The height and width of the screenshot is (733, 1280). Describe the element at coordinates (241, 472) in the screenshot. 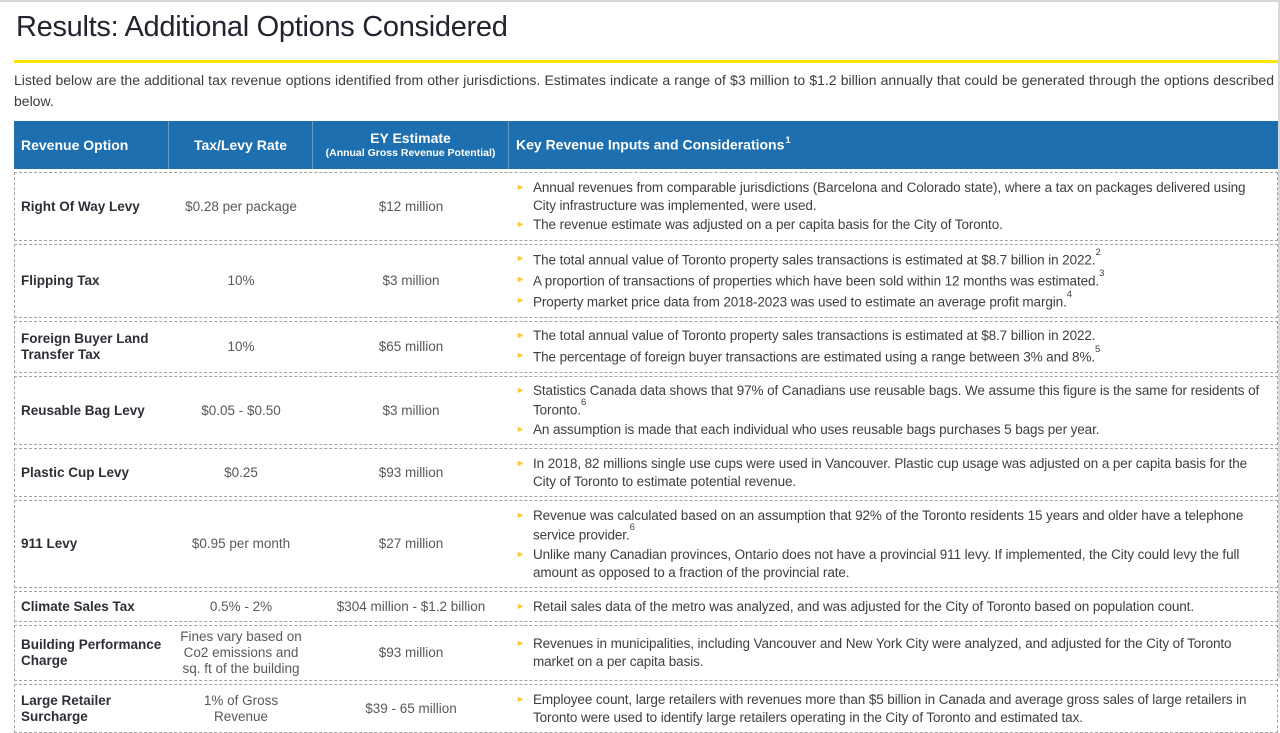

I see `tax-levy-rate-cell: $0.25` at that location.